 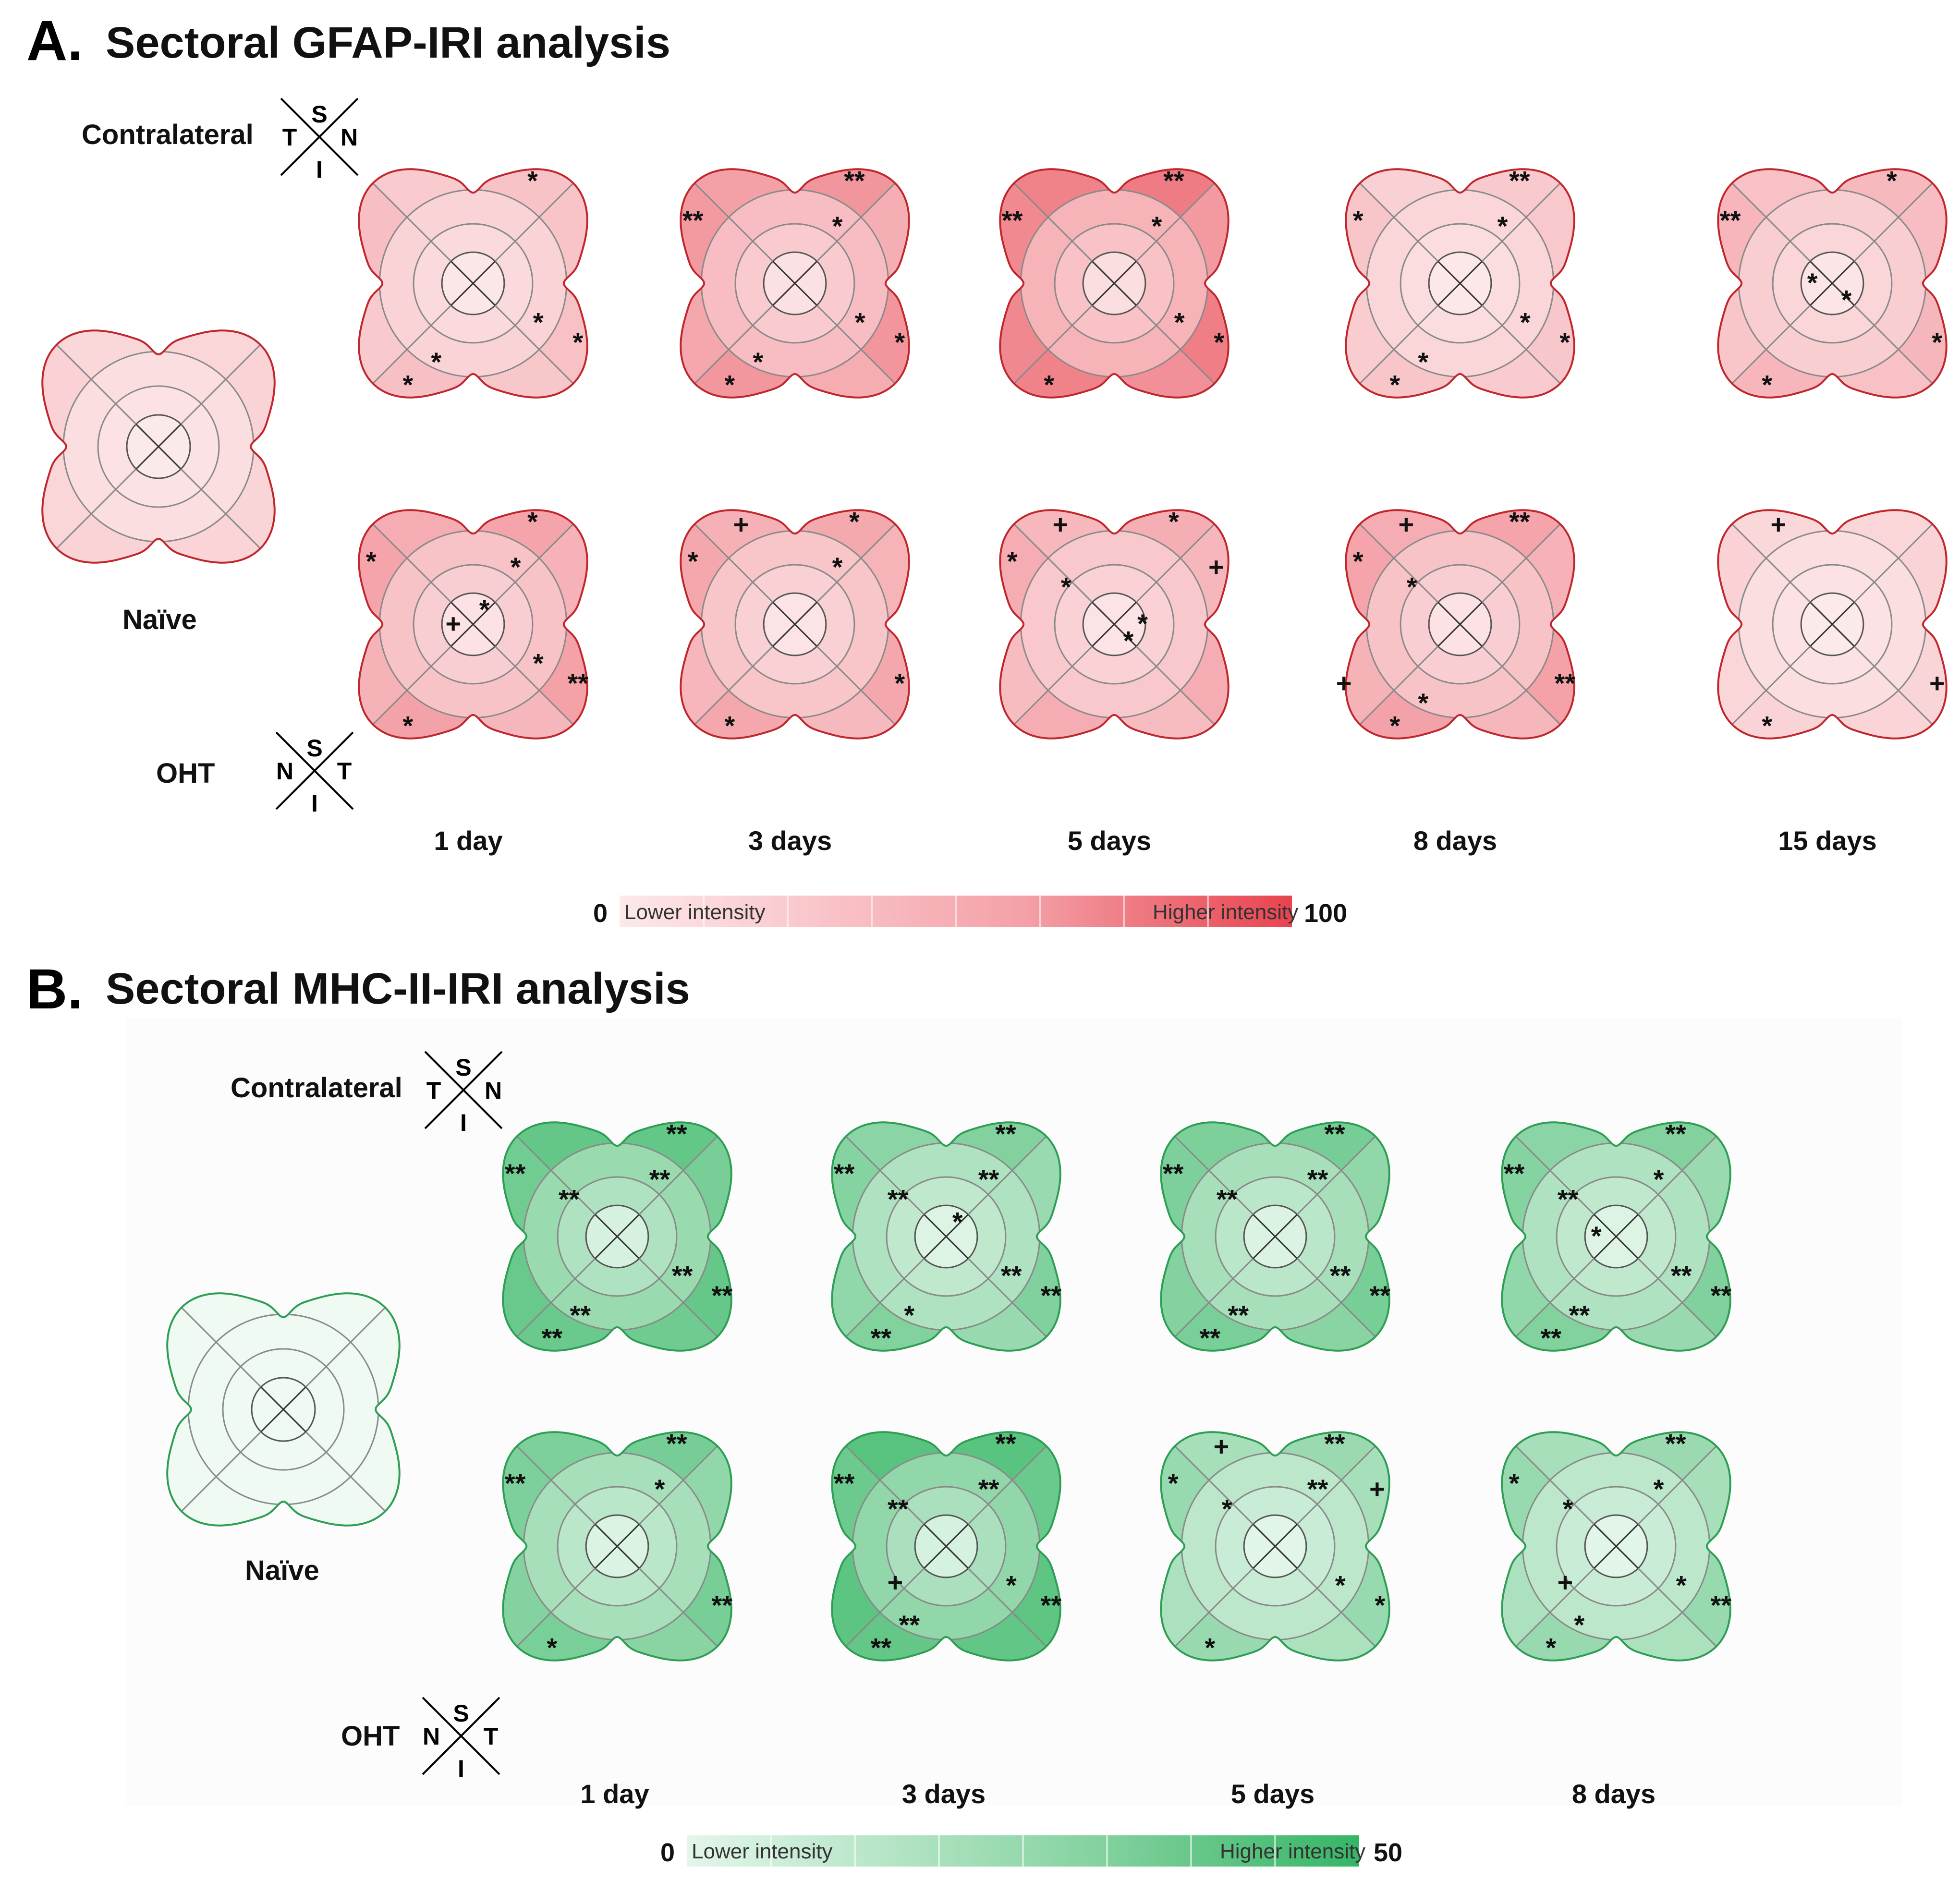 I want to click on panel-b-timepoint-label: 3 days, so click(x=944, y=1794).